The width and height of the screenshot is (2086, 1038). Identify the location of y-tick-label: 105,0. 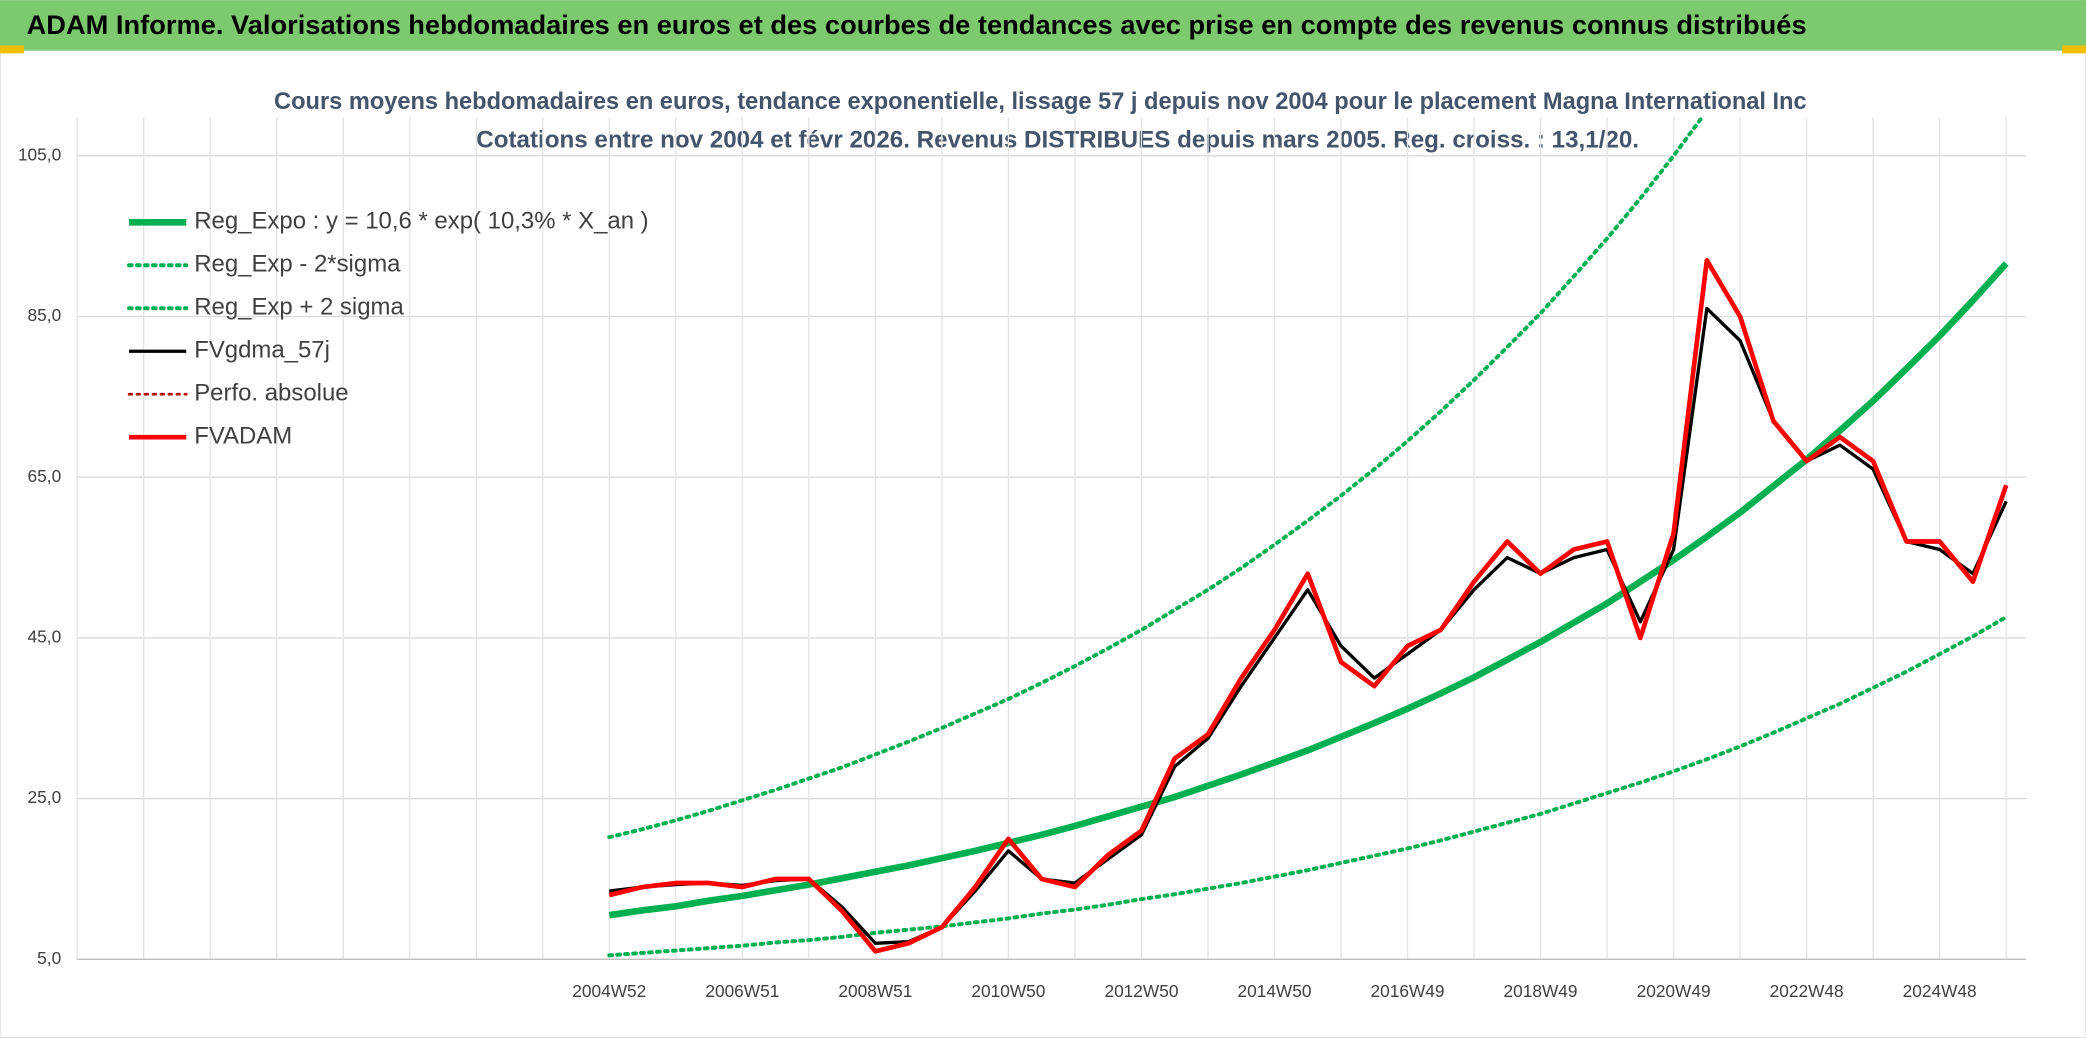
(39, 154).